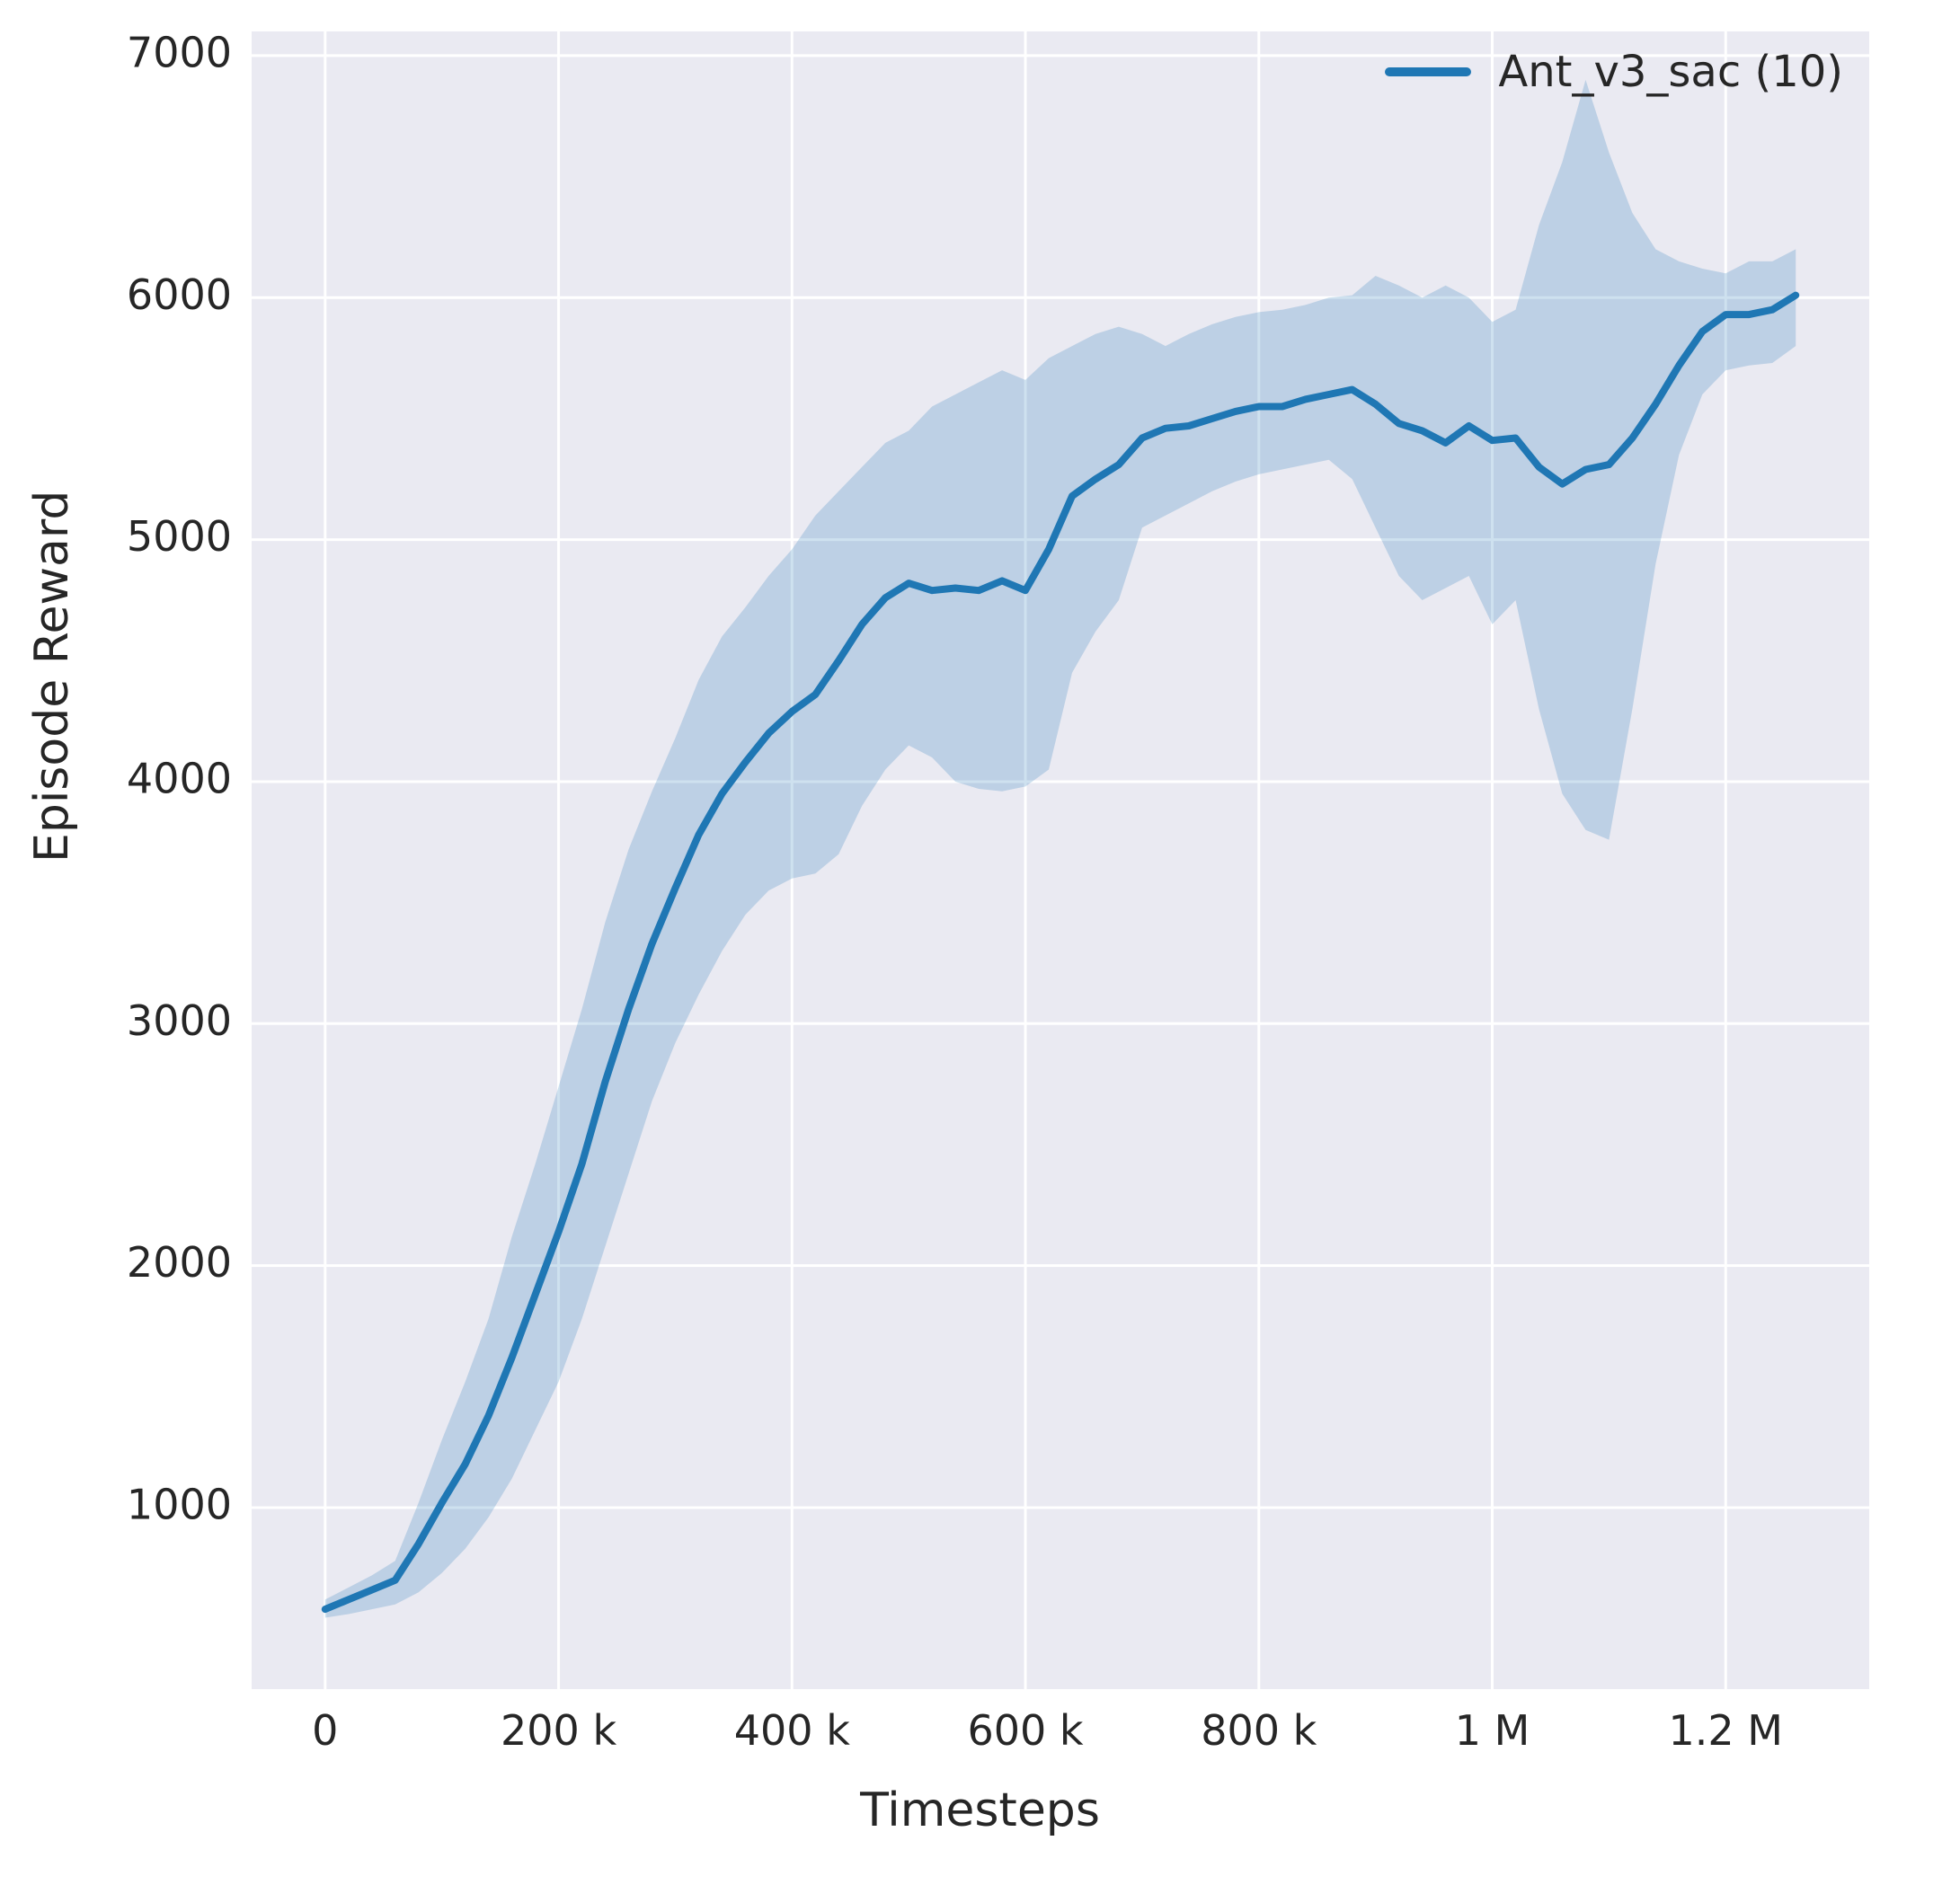 This screenshot has height=1885, width=1960. Describe the element at coordinates (1493, 1730) in the screenshot. I see `x-tick-label: 1 M` at that location.